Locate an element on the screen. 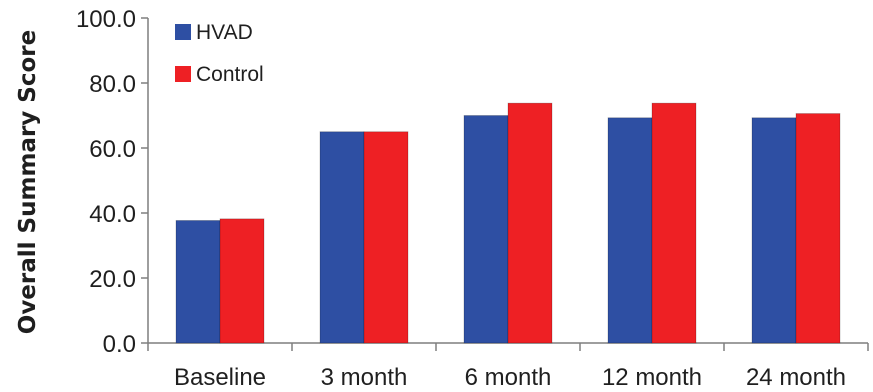 This screenshot has height=392, width=873. x-tick-label: 3 month is located at coordinates (364, 377).